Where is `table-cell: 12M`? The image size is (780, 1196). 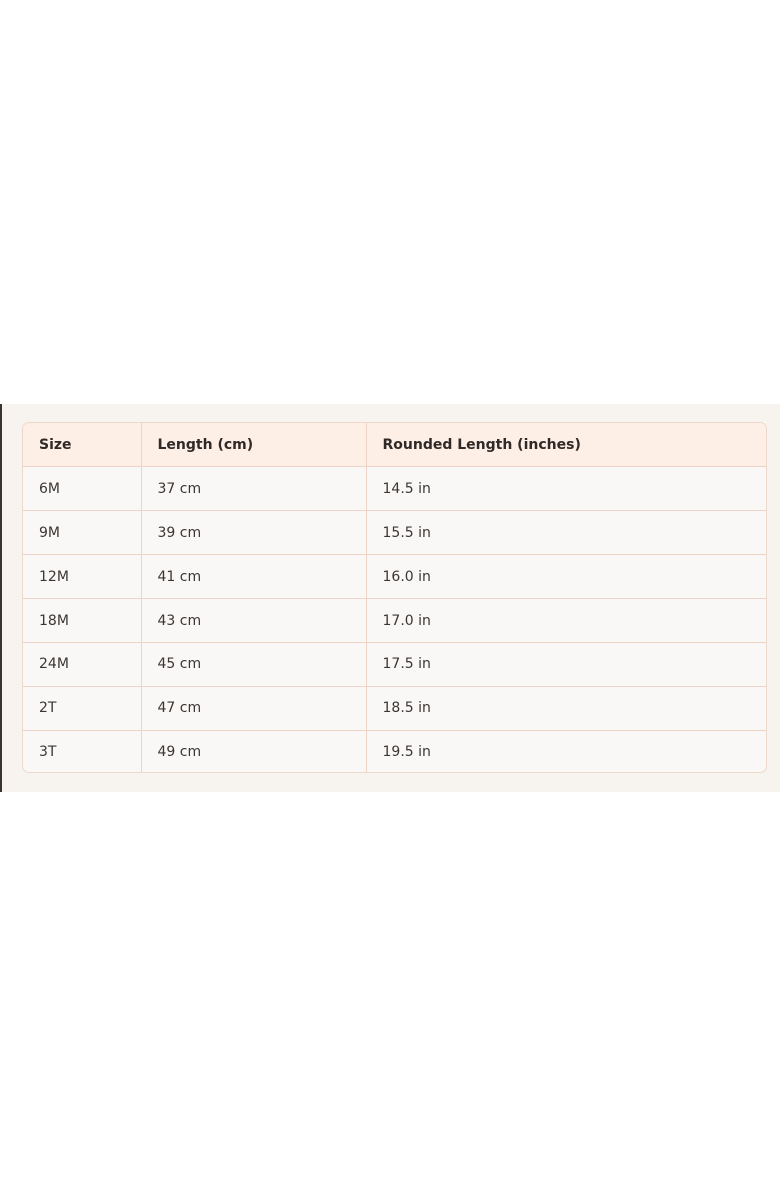 table-cell: 12M is located at coordinates (82, 577).